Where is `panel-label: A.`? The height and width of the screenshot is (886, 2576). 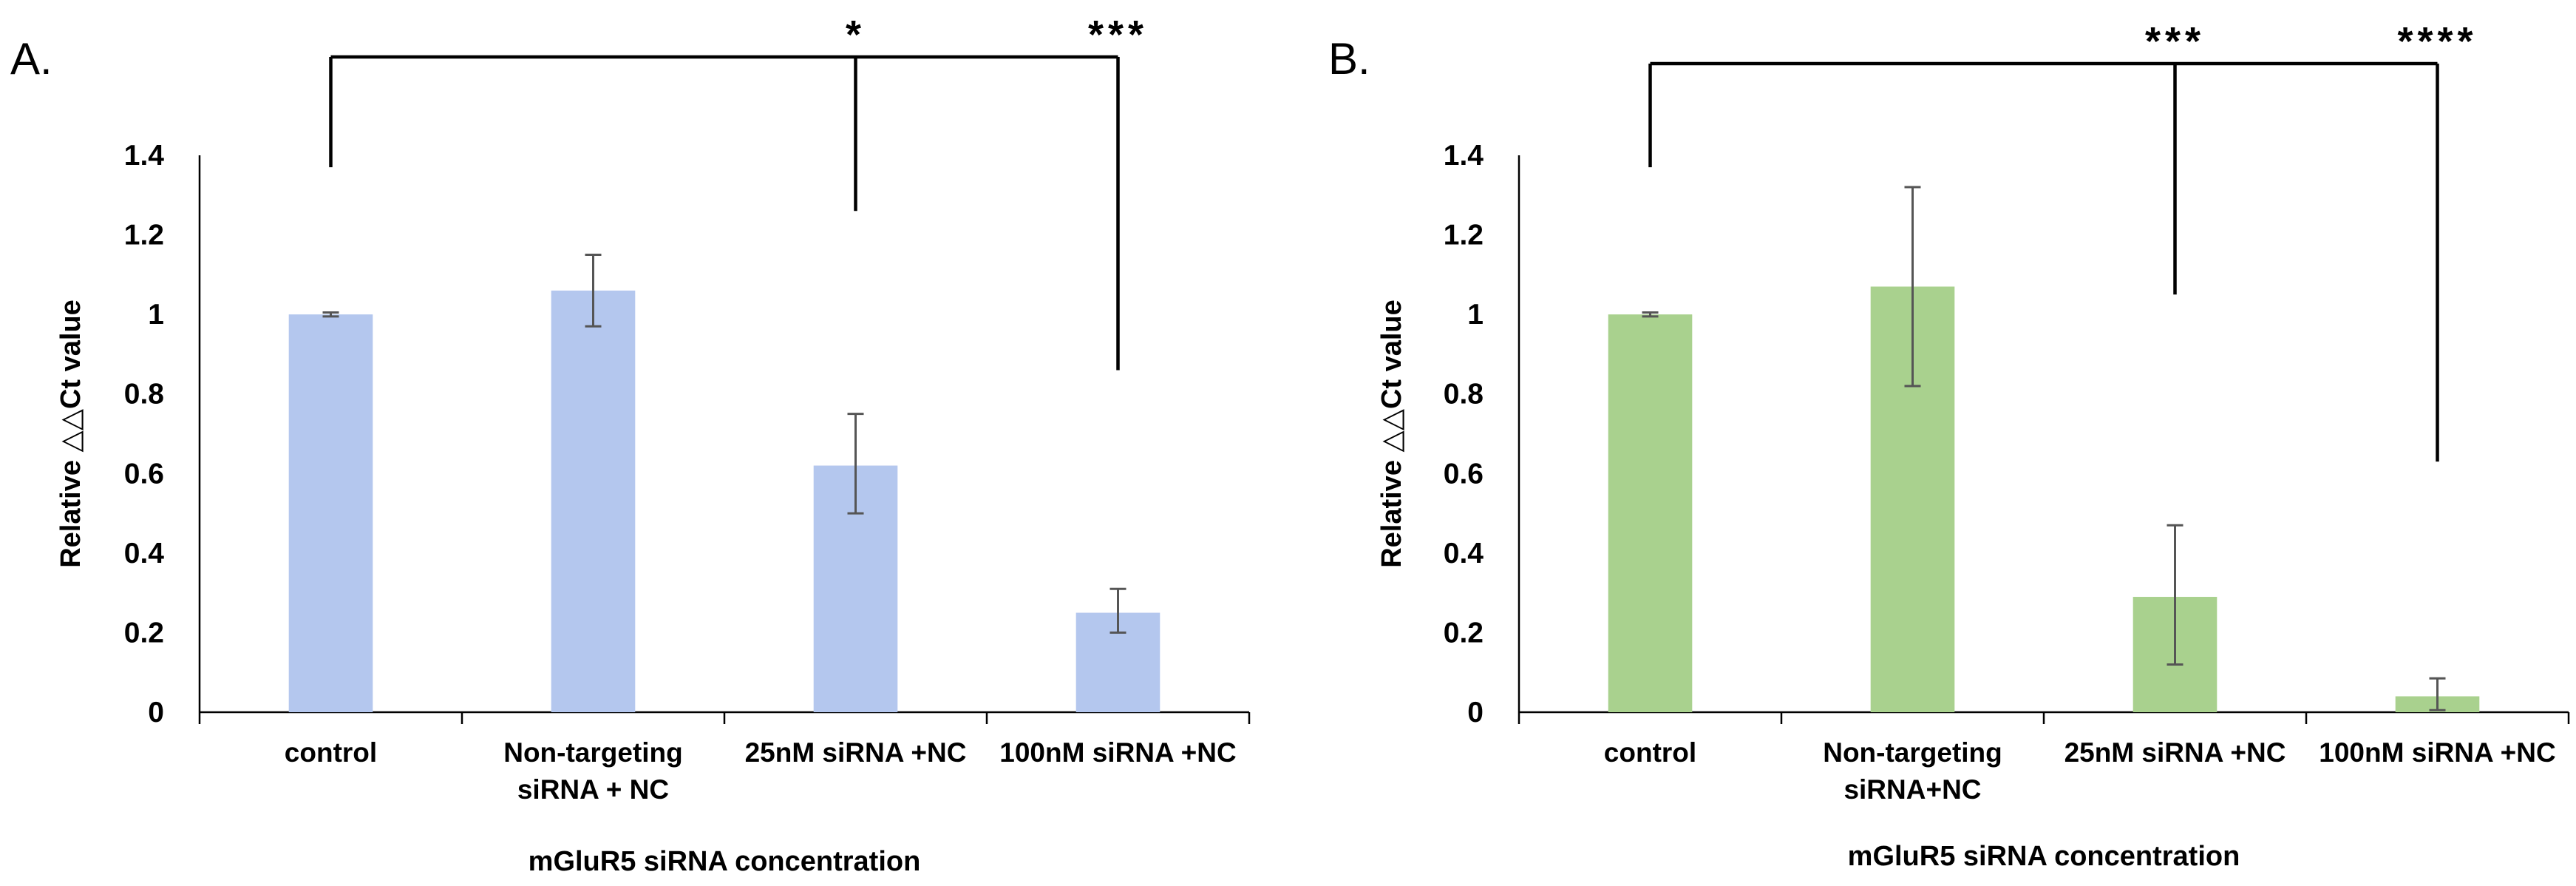
panel-label: A. is located at coordinates (31, 59).